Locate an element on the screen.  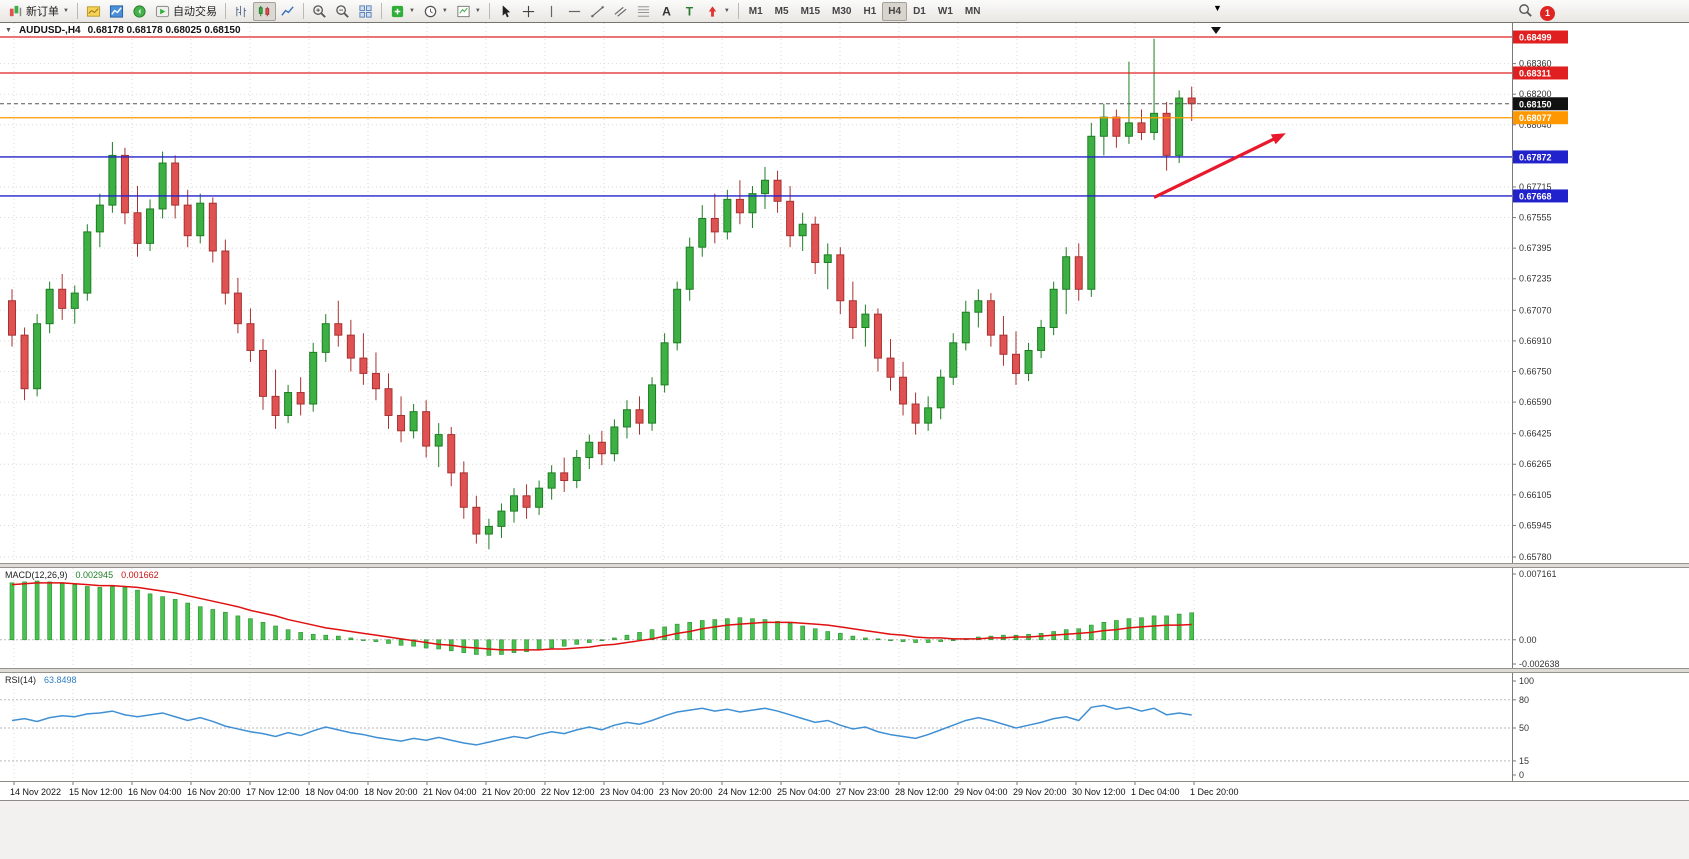
text-label-button: T is located at coordinates (689, 11).